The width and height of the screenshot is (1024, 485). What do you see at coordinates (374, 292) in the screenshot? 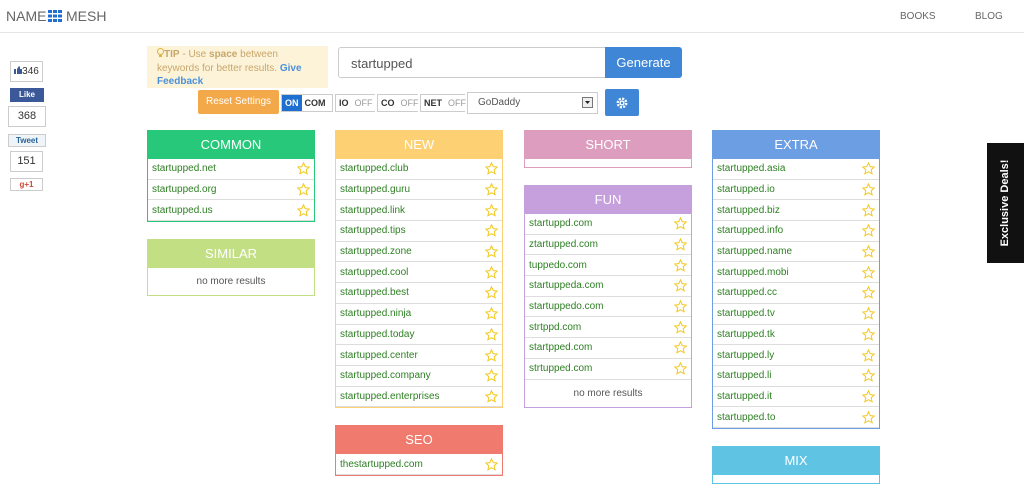
I see `domain-name: startupped.best` at bounding box center [374, 292].